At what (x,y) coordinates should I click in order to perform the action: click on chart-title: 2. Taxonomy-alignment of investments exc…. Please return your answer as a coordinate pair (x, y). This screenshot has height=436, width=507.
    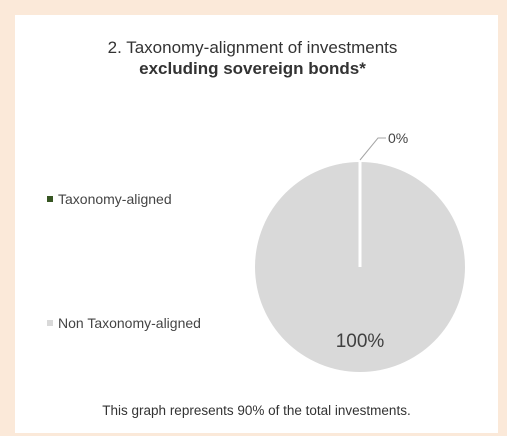
    Looking at the image, I should click on (252, 58).